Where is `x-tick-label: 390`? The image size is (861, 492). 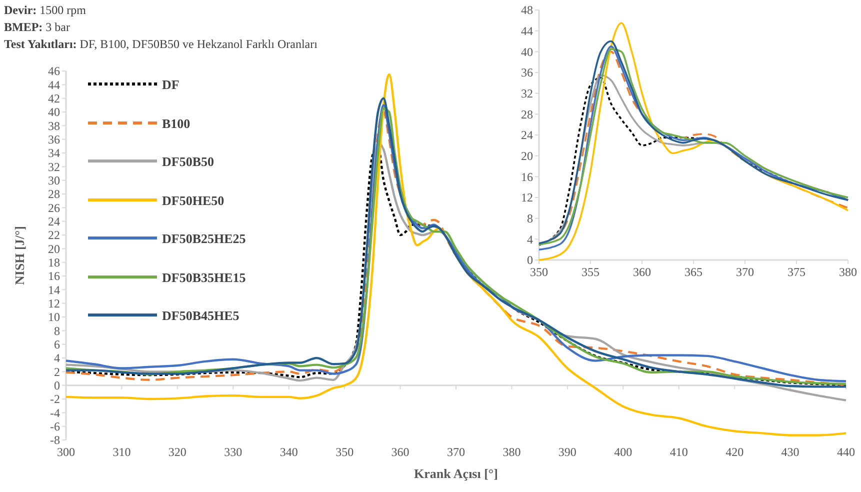 x-tick-label: 390 is located at coordinates (567, 452).